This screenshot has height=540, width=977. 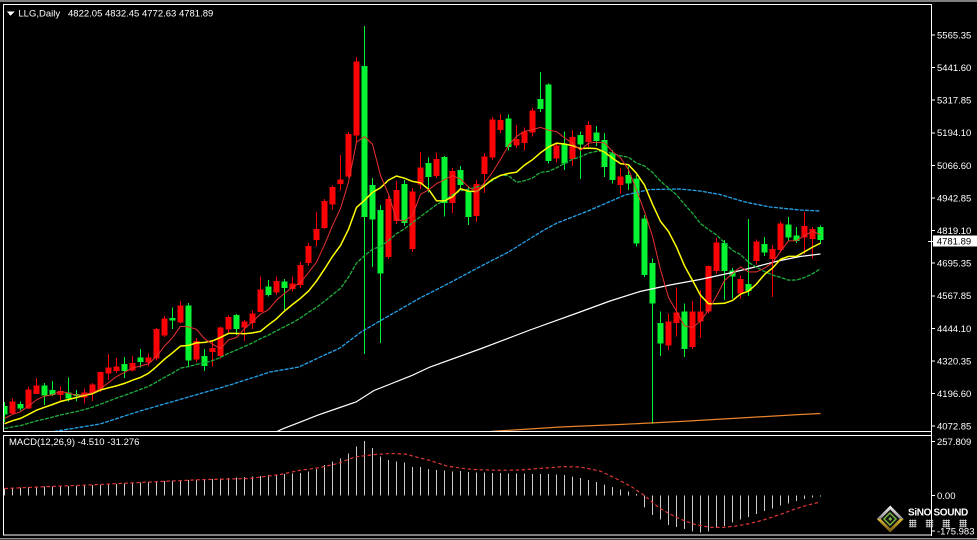 I want to click on svg-text: 4567.85, so click(x=954, y=296).